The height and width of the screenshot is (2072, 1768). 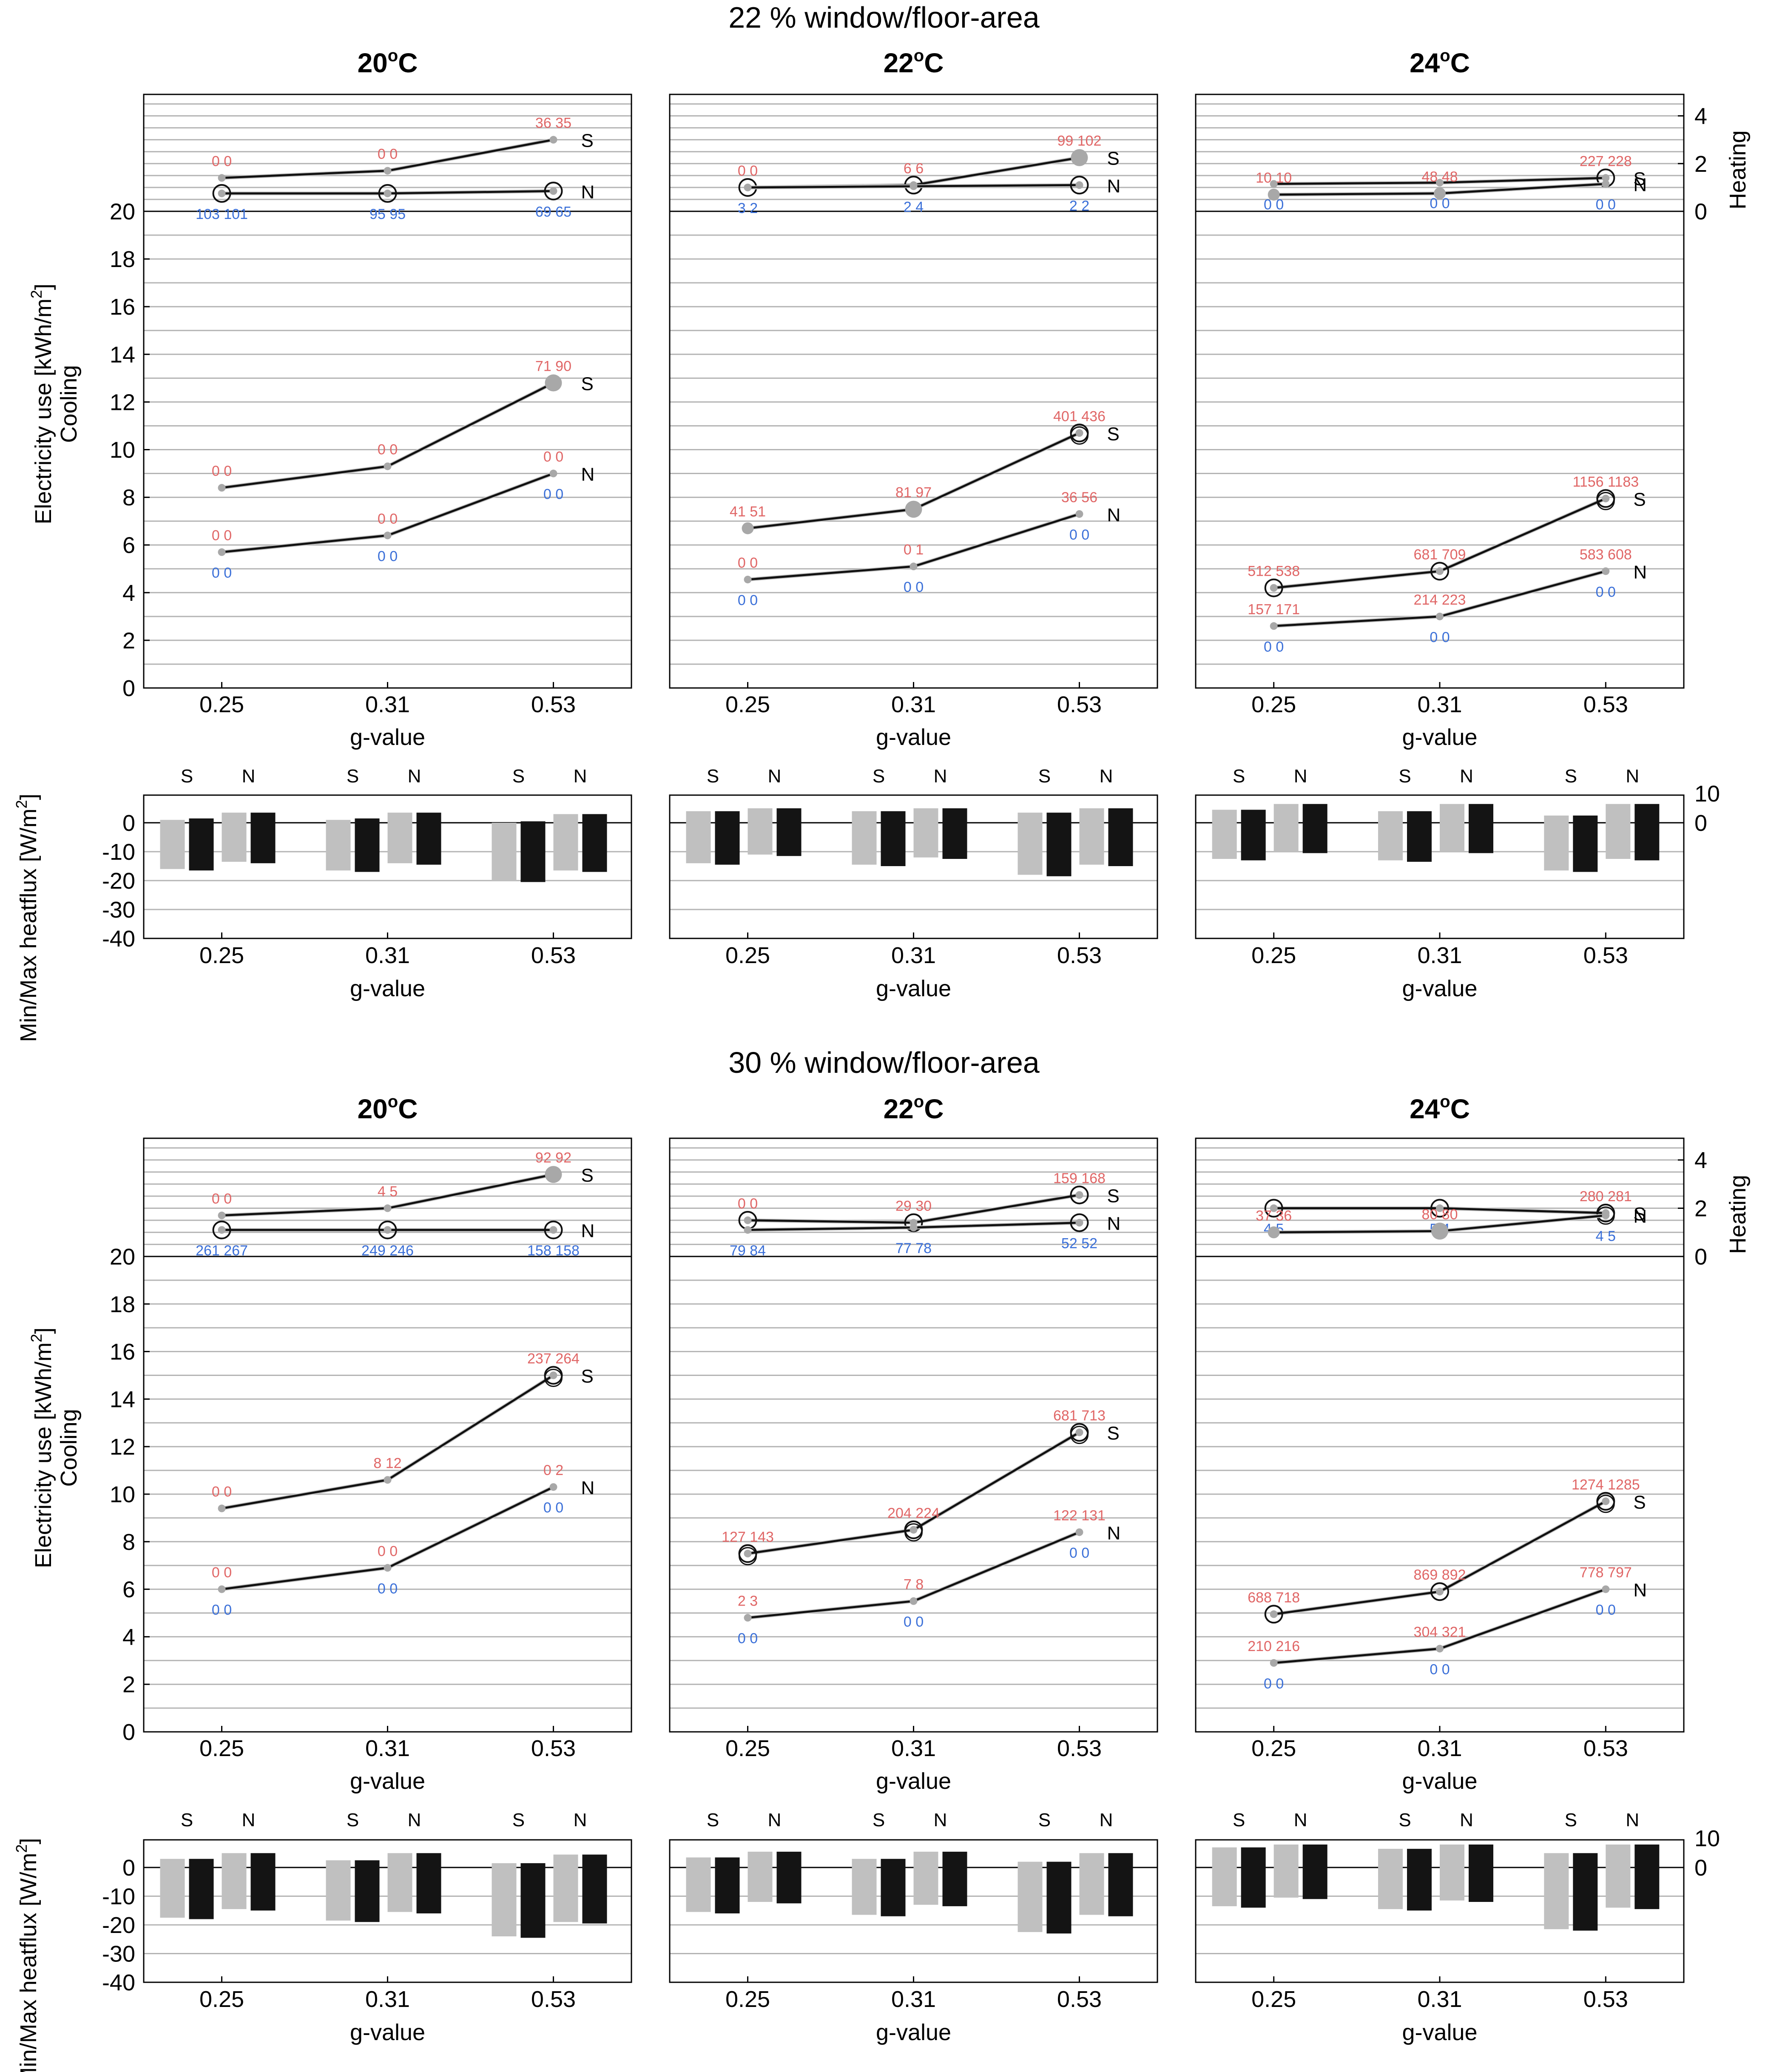 I want to click on annotation-red: 210 216, so click(x=1274, y=1646).